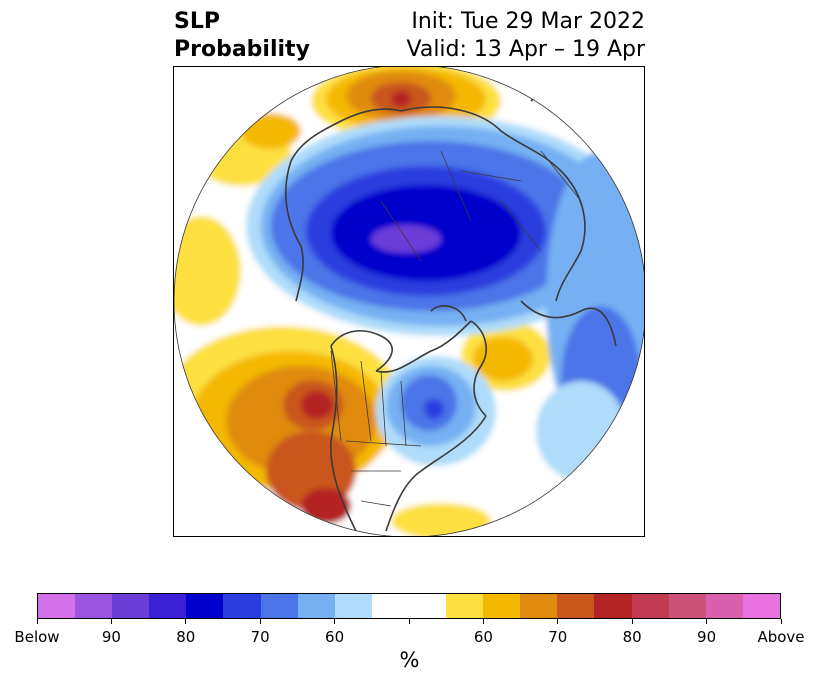 The image size is (819, 686). Describe the element at coordinates (242, 36) in the screenshot. I see `map-title: SLP Probability` at that location.